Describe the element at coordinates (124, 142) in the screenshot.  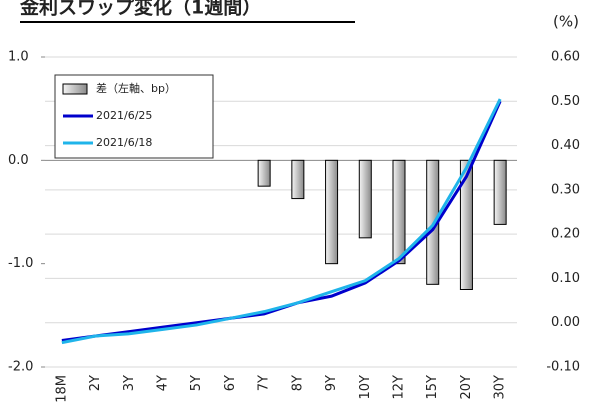
I see `legend-label: 2021/6/18` at that location.